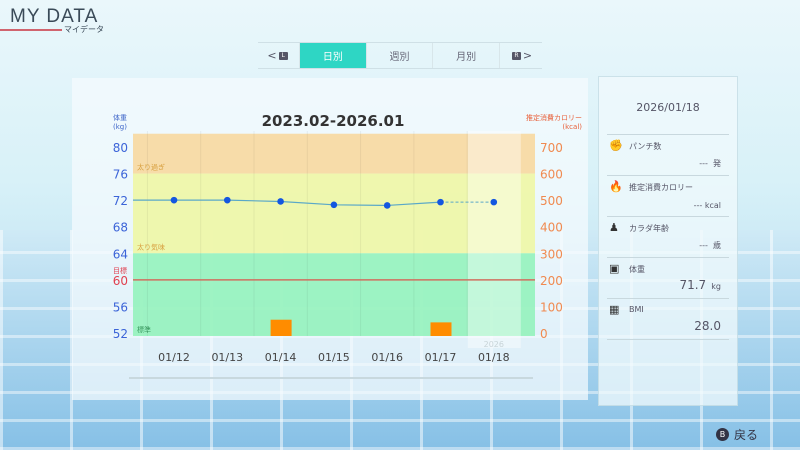 This screenshot has width=800, height=450. I want to click on tab-daily: 日別, so click(333, 55).